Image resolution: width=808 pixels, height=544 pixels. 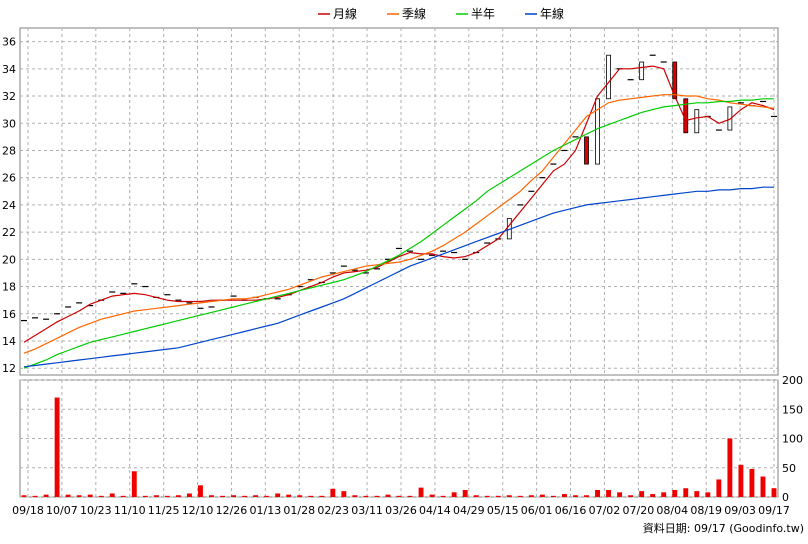 I want to click on x-tick-label: 08/19, so click(x=706, y=510).